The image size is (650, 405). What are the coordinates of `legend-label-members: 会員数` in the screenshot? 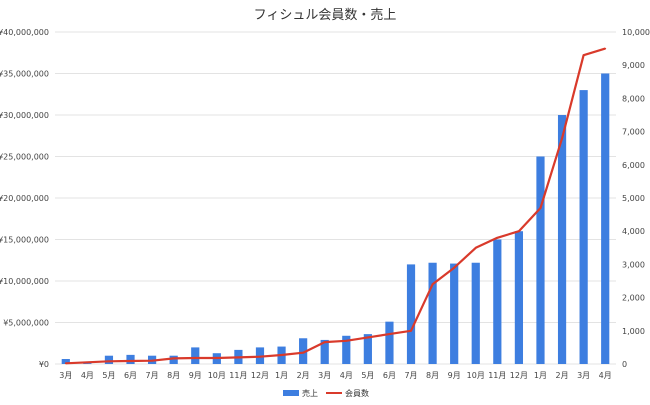 It's located at (357, 393).